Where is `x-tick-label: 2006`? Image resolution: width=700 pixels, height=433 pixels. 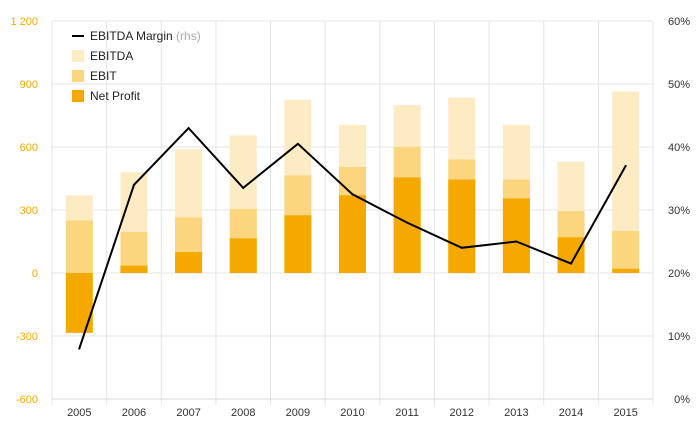 x-tick-label: 2006 is located at coordinates (134, 413).